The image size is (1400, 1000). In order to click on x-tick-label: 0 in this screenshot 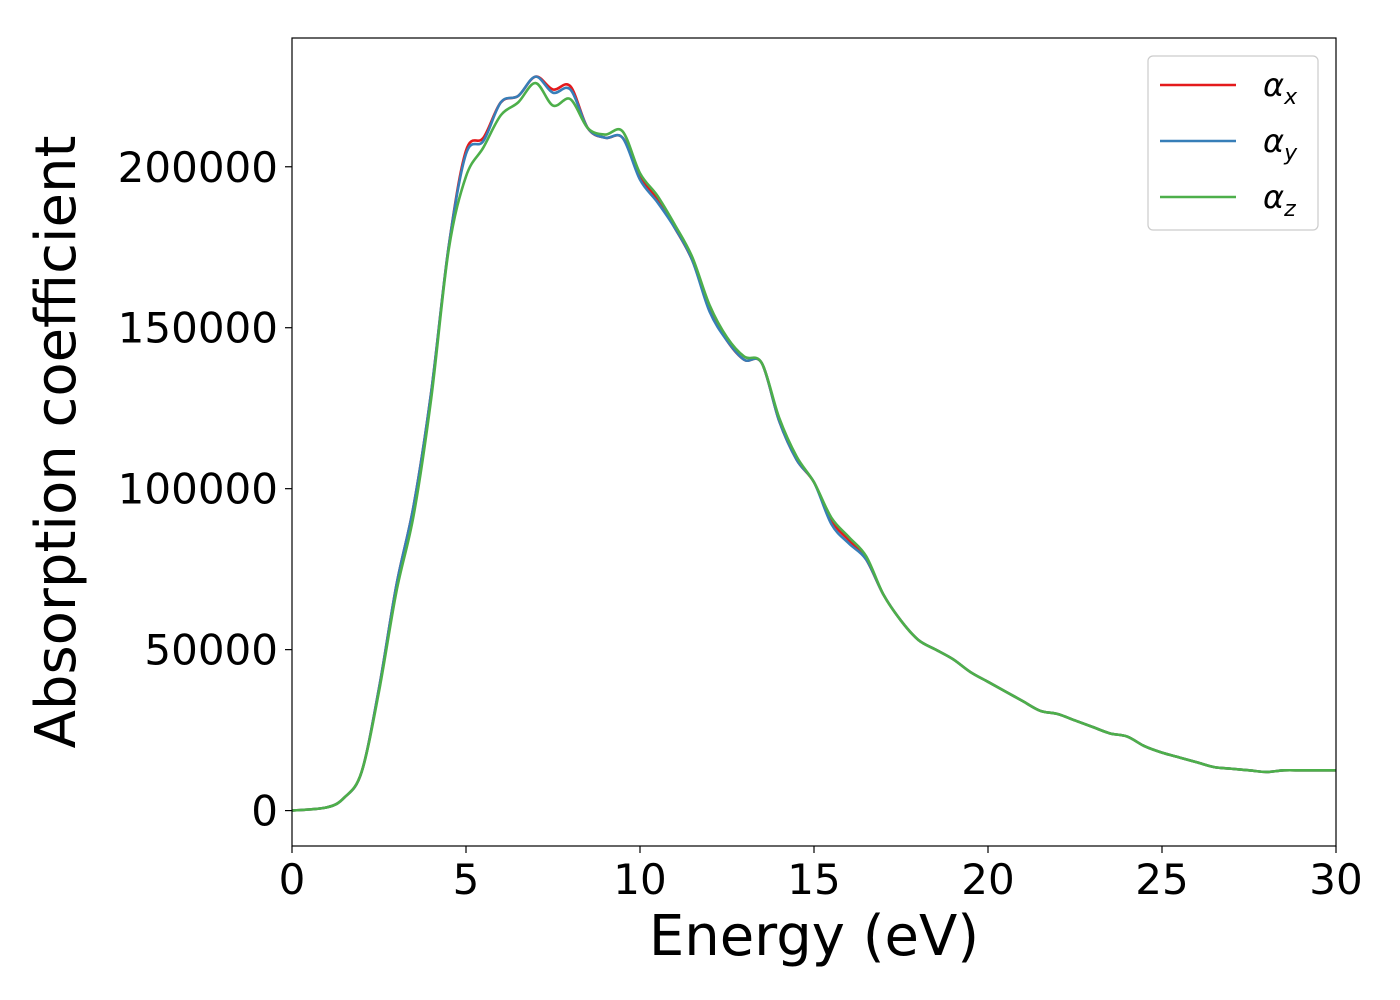, I will do `click(292, 879)`.